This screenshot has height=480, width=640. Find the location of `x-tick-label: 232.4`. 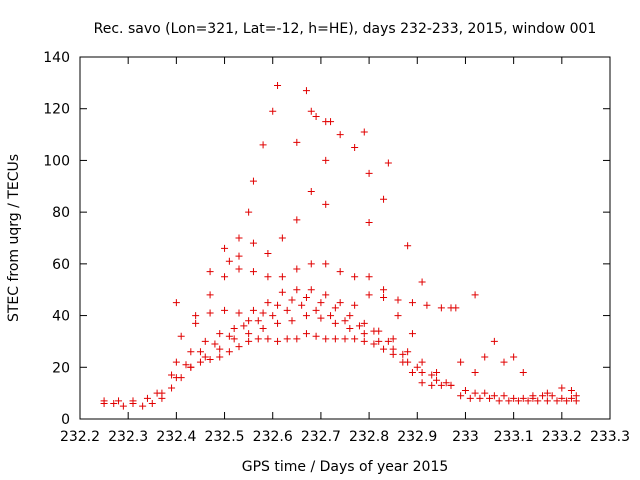

x-tick-label: 232.4 is located at coordinates (176, 437).